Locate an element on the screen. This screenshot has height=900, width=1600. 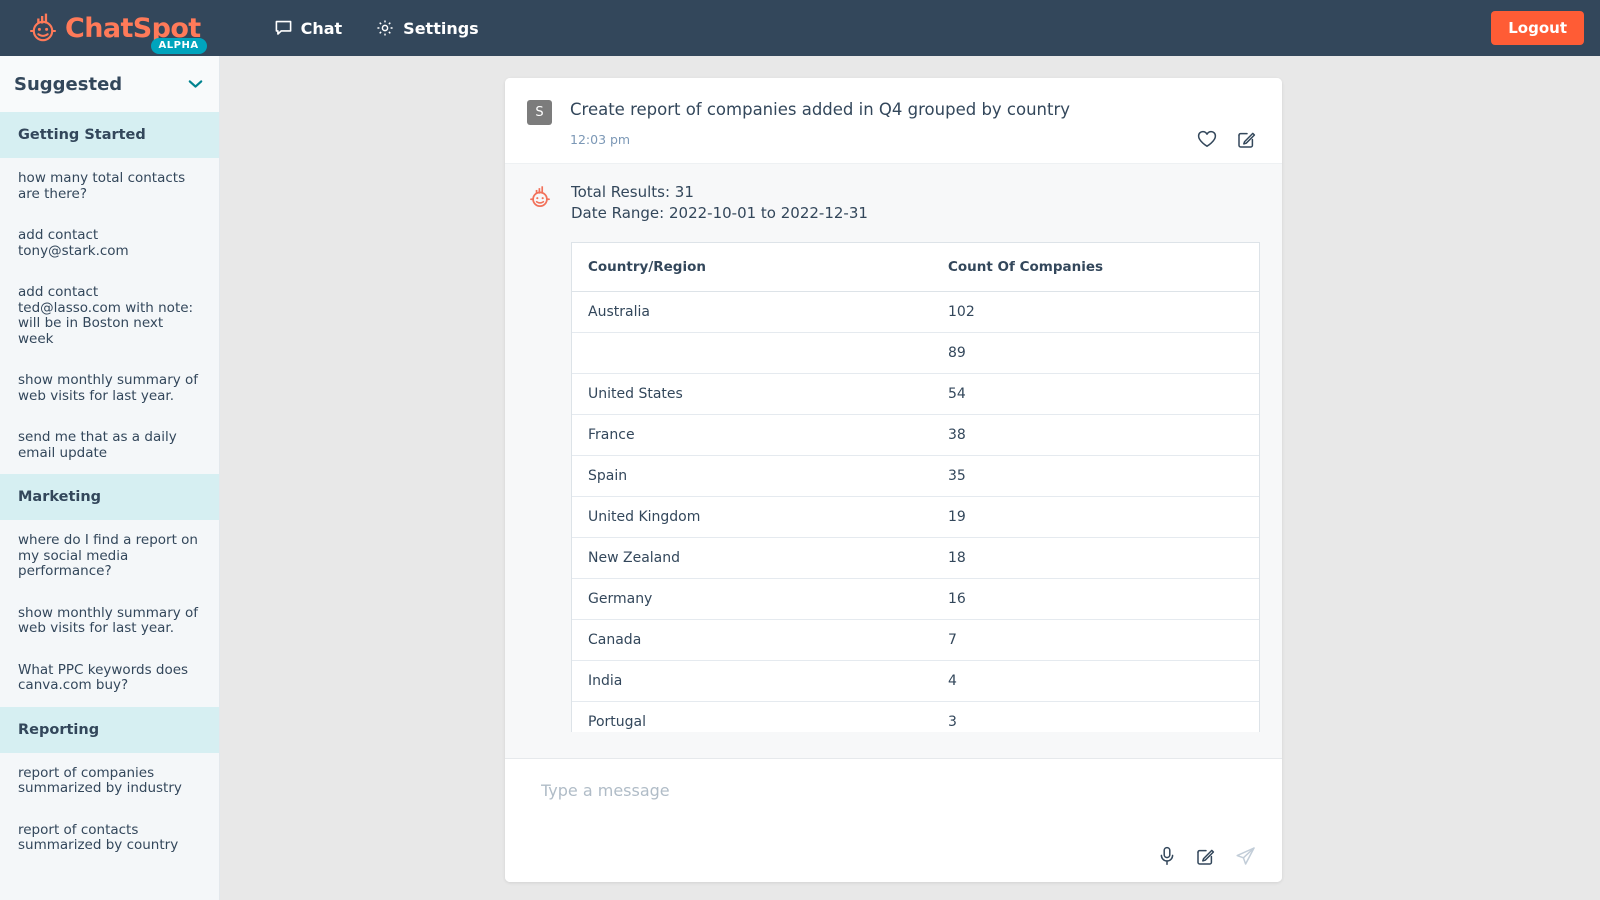
nav-label-settings: Settings is located at coordinates (441, 28).